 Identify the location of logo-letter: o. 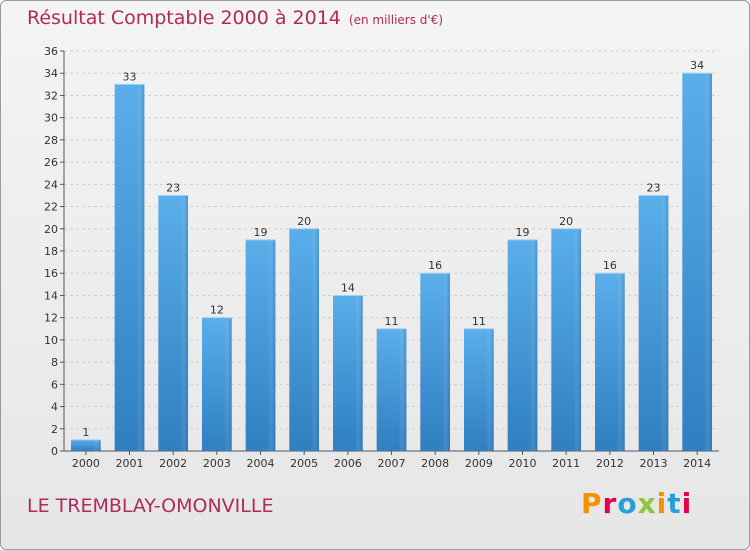
(627, 503).